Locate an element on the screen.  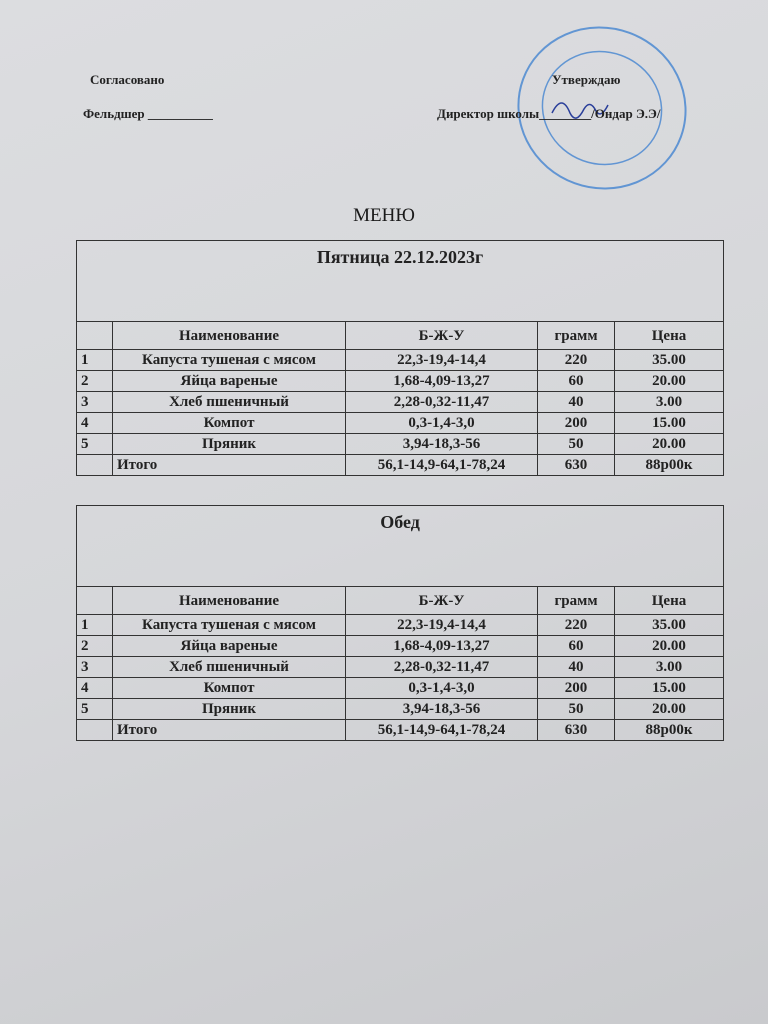
agreed-label: Согласовано is located at coordinates (127, 79).